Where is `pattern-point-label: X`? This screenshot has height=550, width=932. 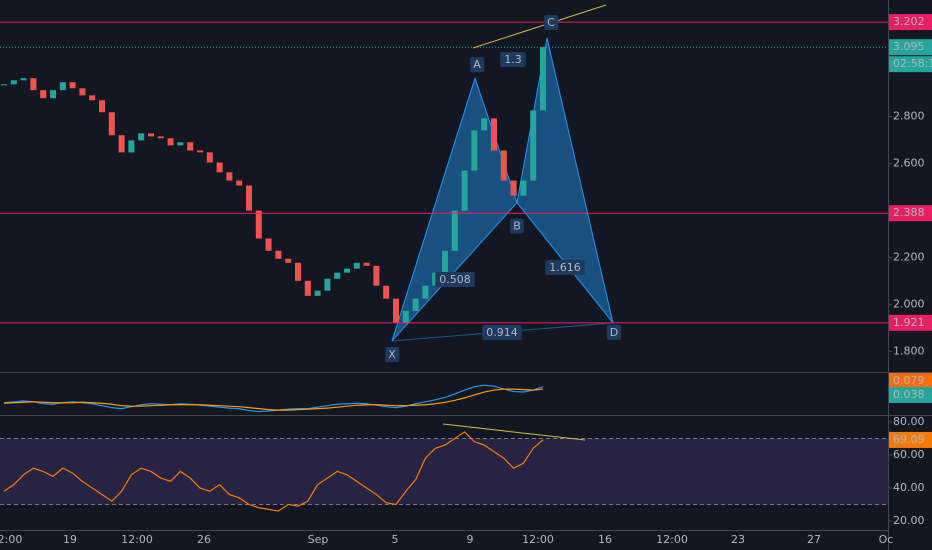
pattern-point-label: X is located at coordinates (392, 354).